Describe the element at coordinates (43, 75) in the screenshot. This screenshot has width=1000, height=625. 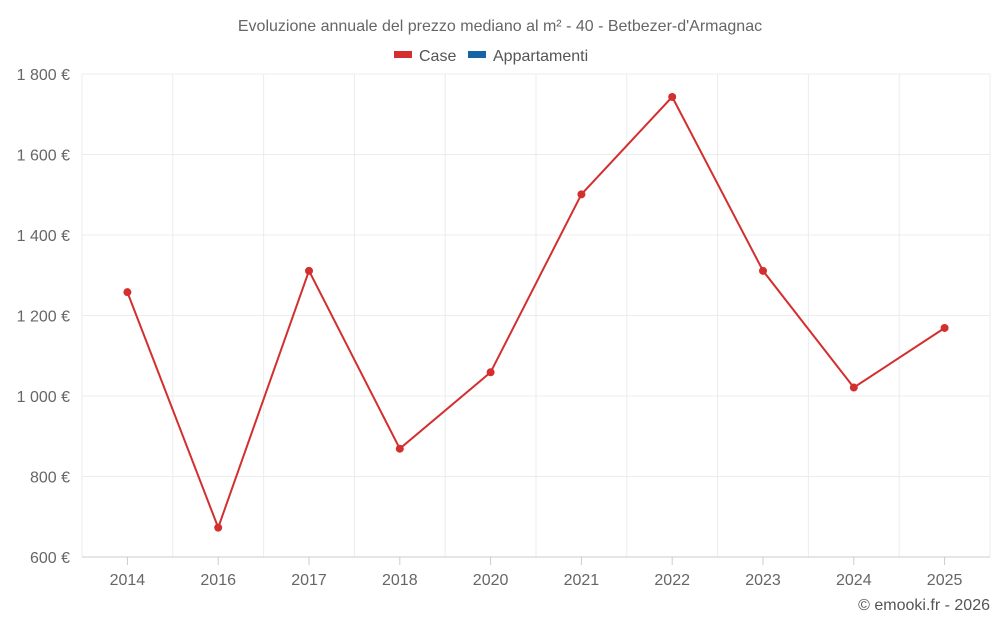
I see `y-tick-label: 1 800 €` at that location.